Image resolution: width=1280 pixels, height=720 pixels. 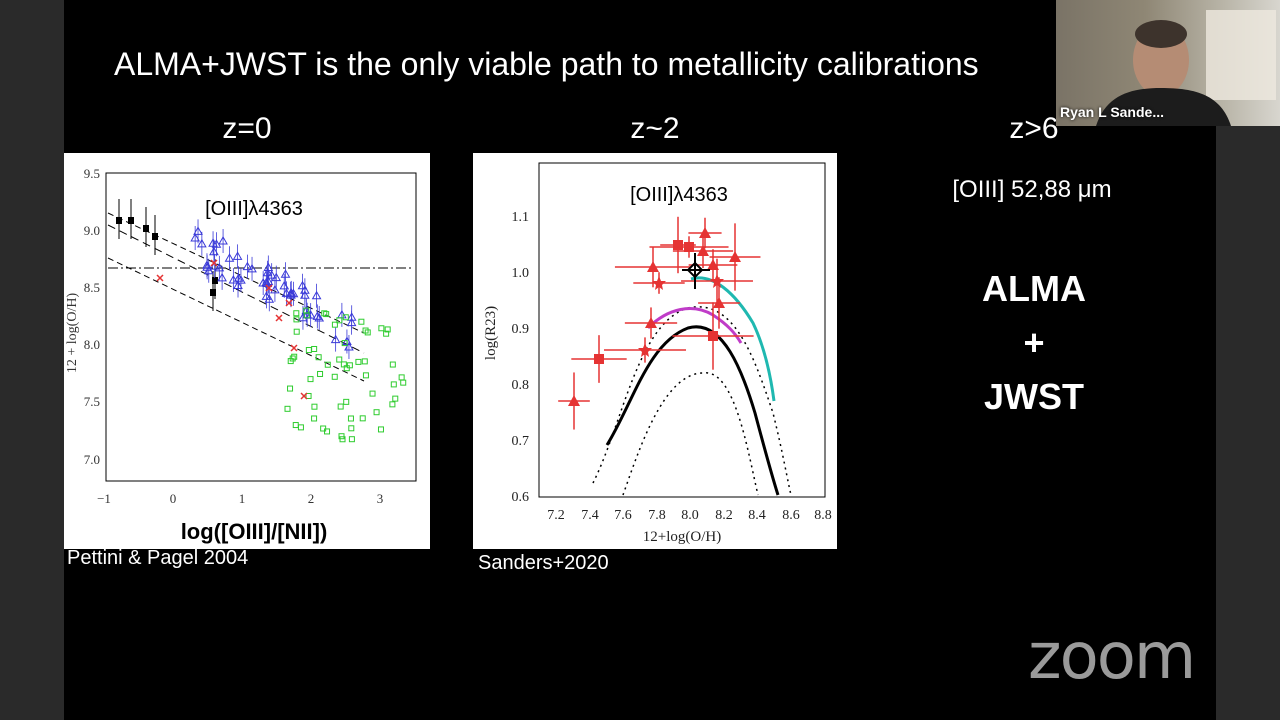 I want to click on scatter-envelope-dotted, so click(x=692, y=401).